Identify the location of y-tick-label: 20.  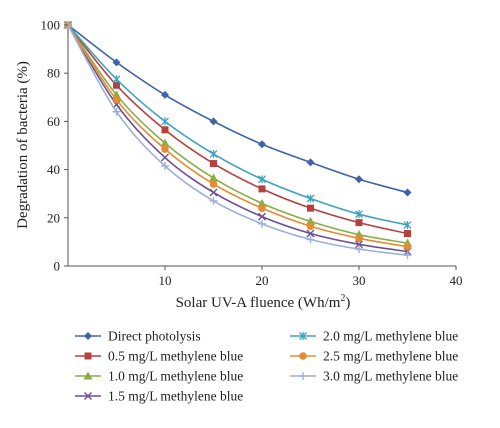
(53, 217).